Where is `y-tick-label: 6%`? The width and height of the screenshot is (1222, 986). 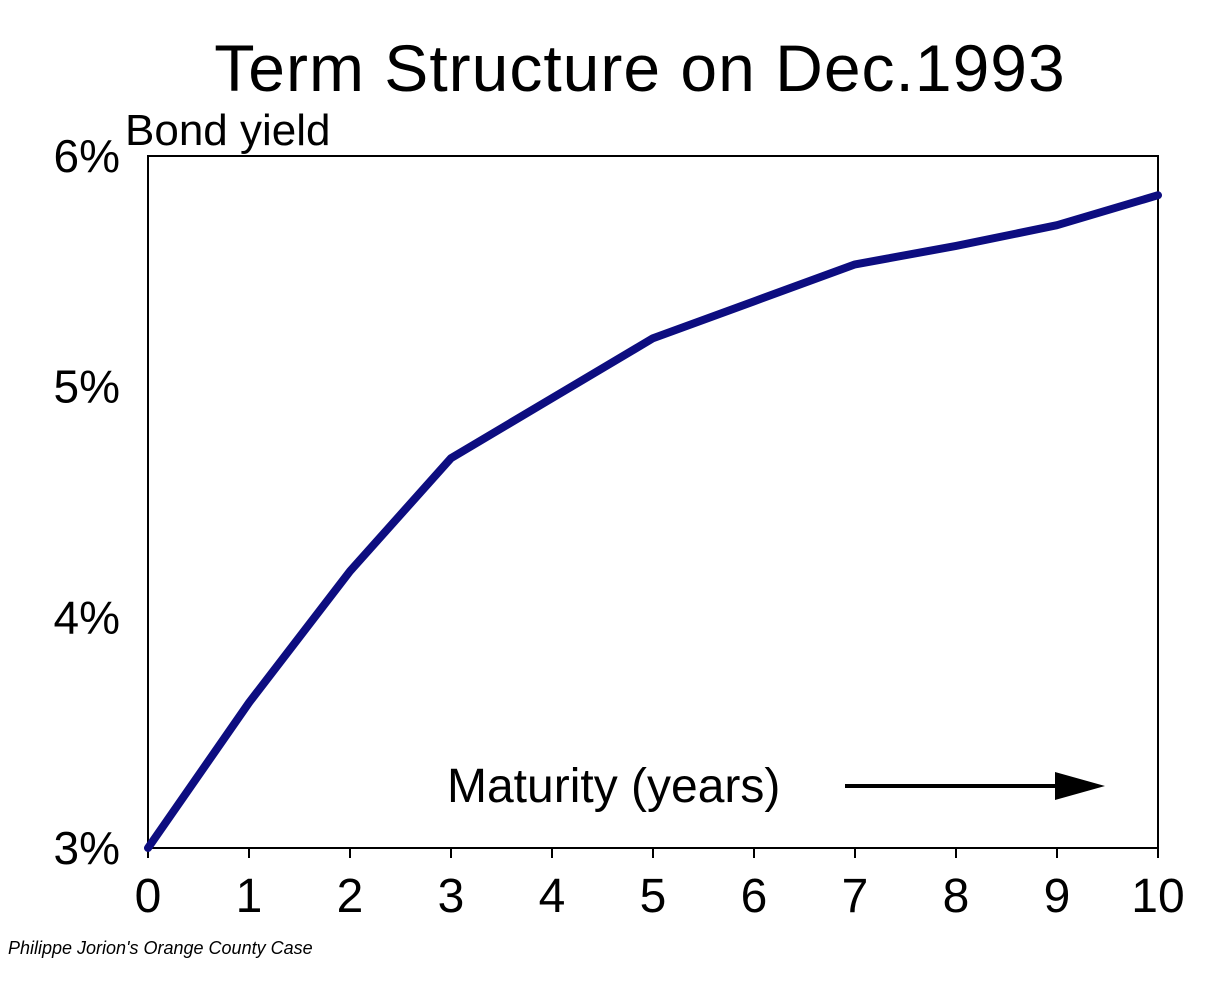 y-tick-label: 6% is located at coordinates (87, 156).